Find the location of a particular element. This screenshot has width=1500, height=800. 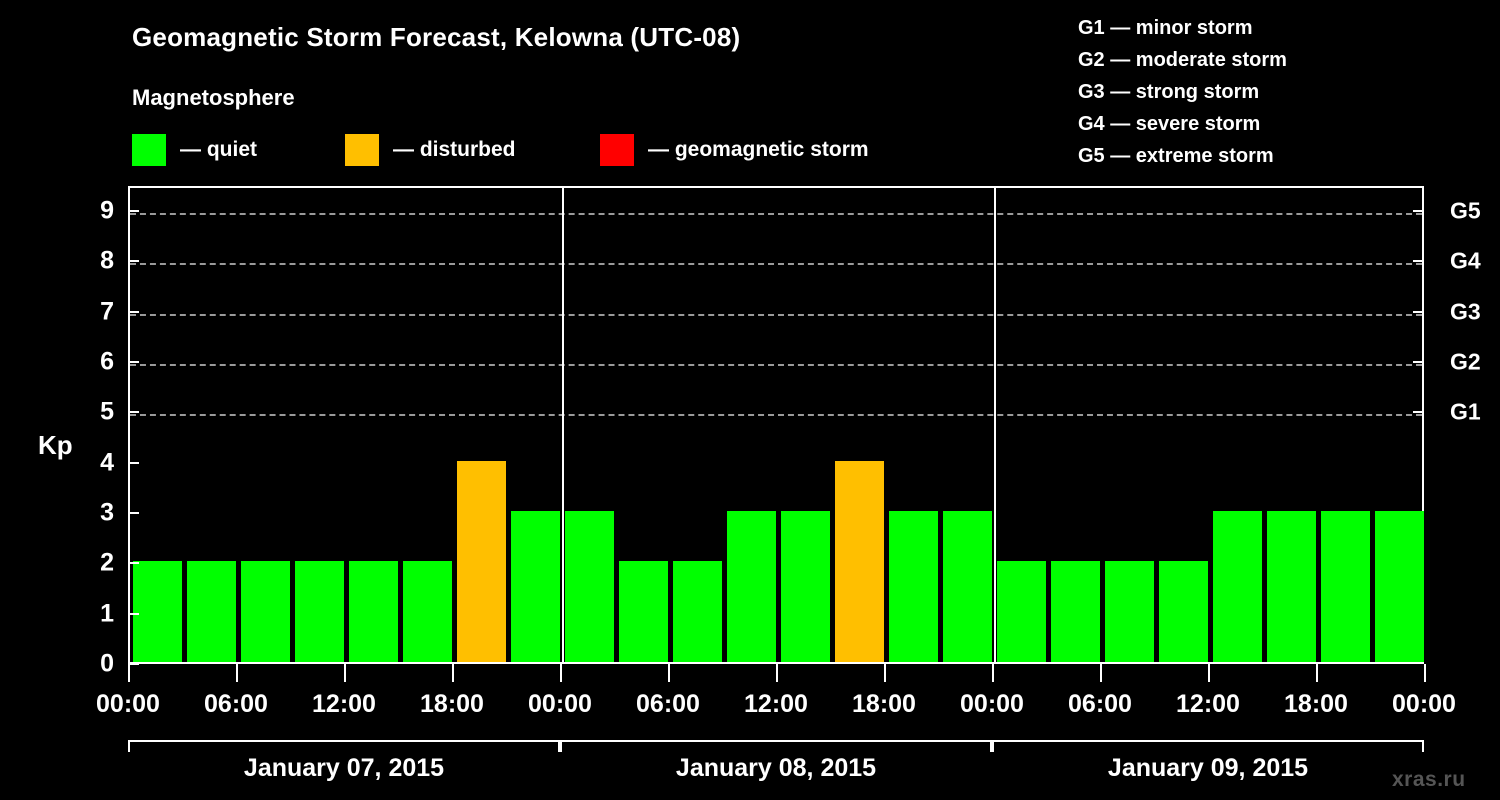

day-label: January 09, 2015 is located at coordinates (1208, 768).